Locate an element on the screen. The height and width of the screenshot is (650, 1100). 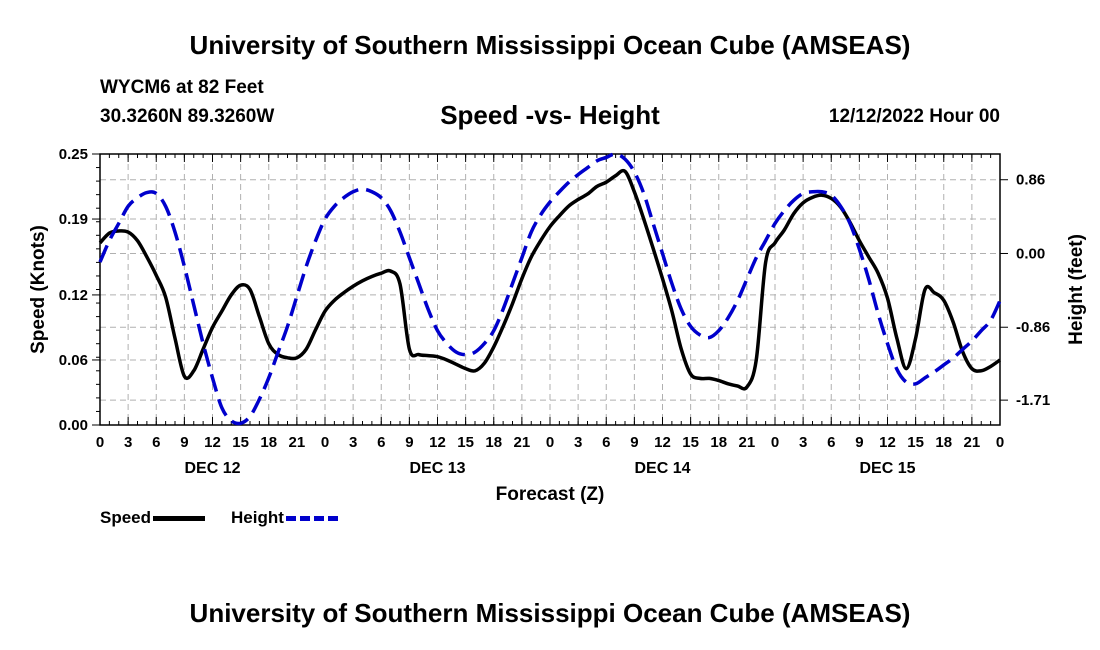
y-right-tick-label: -1.71 is located at coordinates (1033, 400).